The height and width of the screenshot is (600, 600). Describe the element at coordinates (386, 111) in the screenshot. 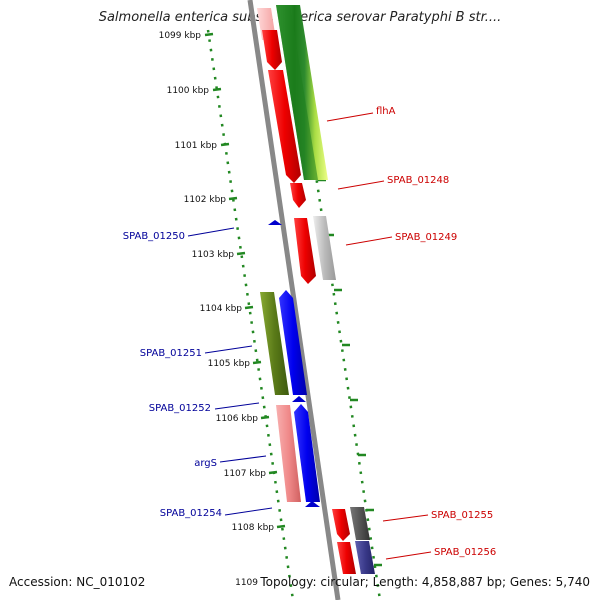

I see `gene-label: flhA` at that location.